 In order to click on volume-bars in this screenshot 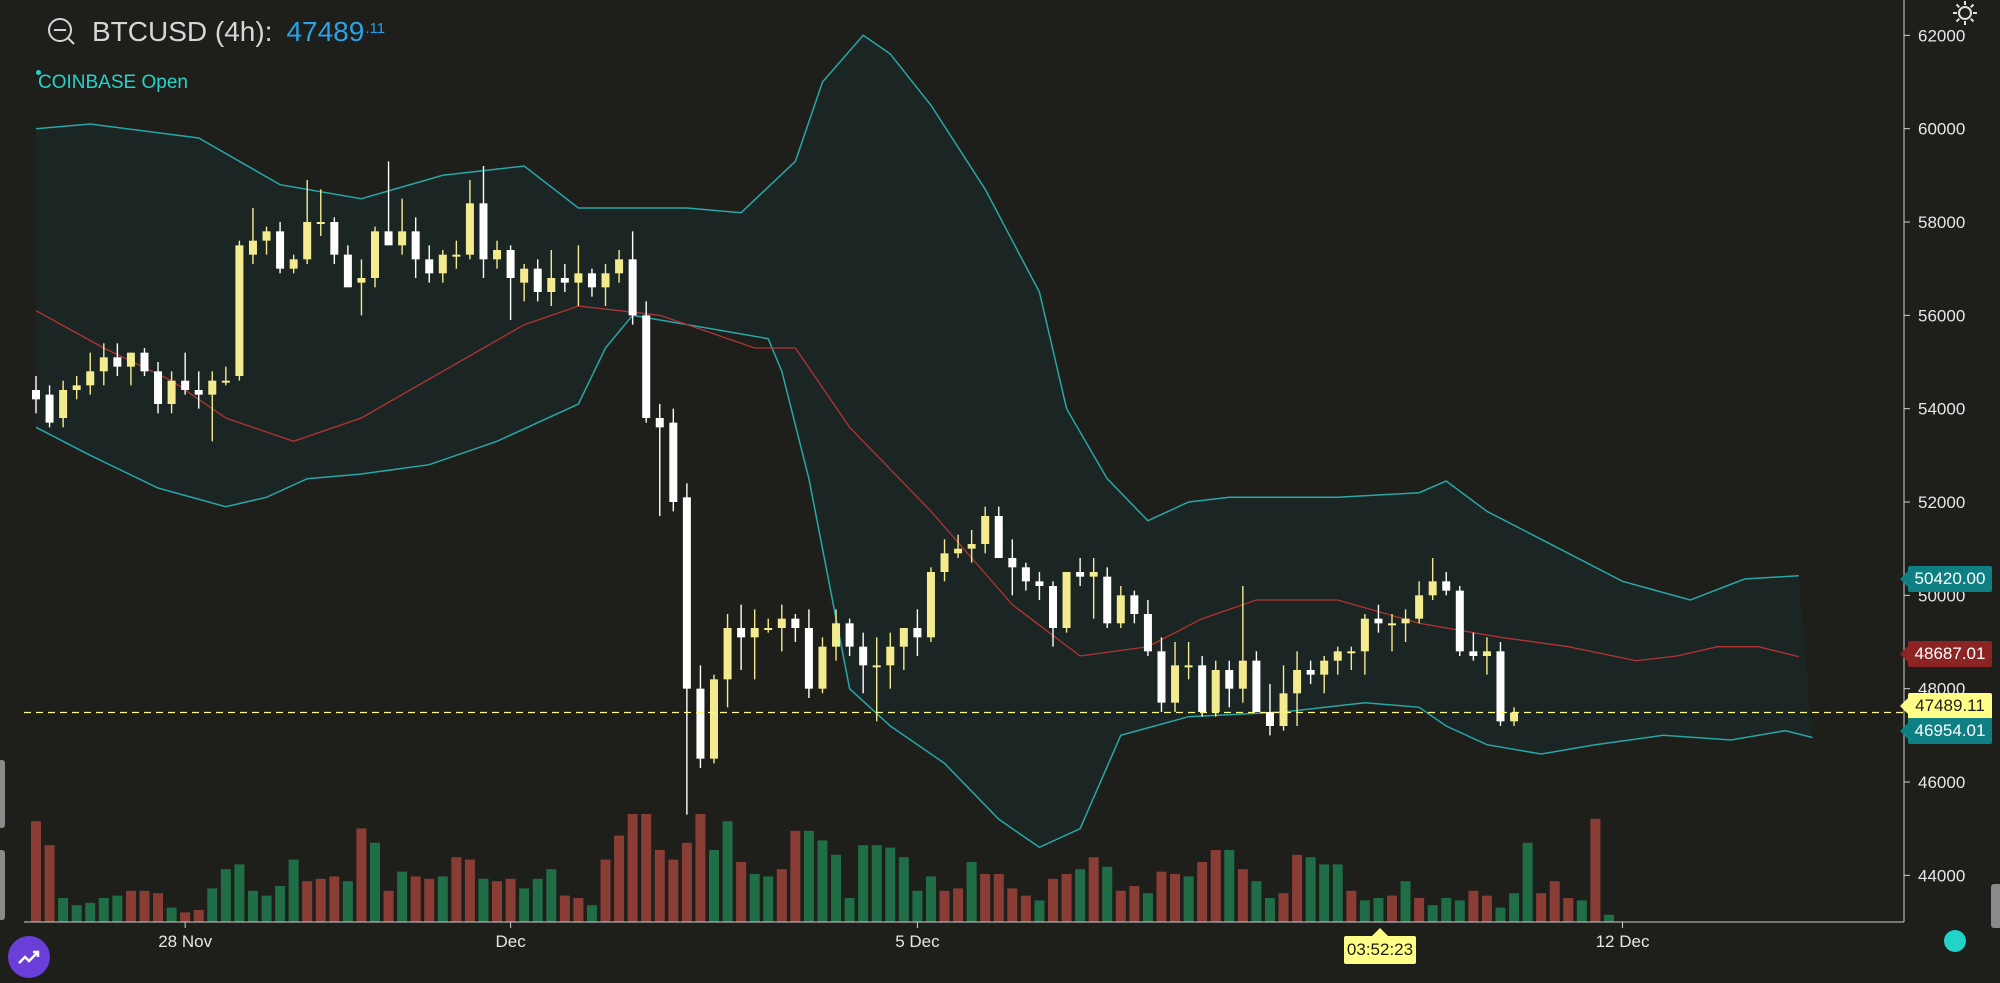, I will do `click(822, 868)`.